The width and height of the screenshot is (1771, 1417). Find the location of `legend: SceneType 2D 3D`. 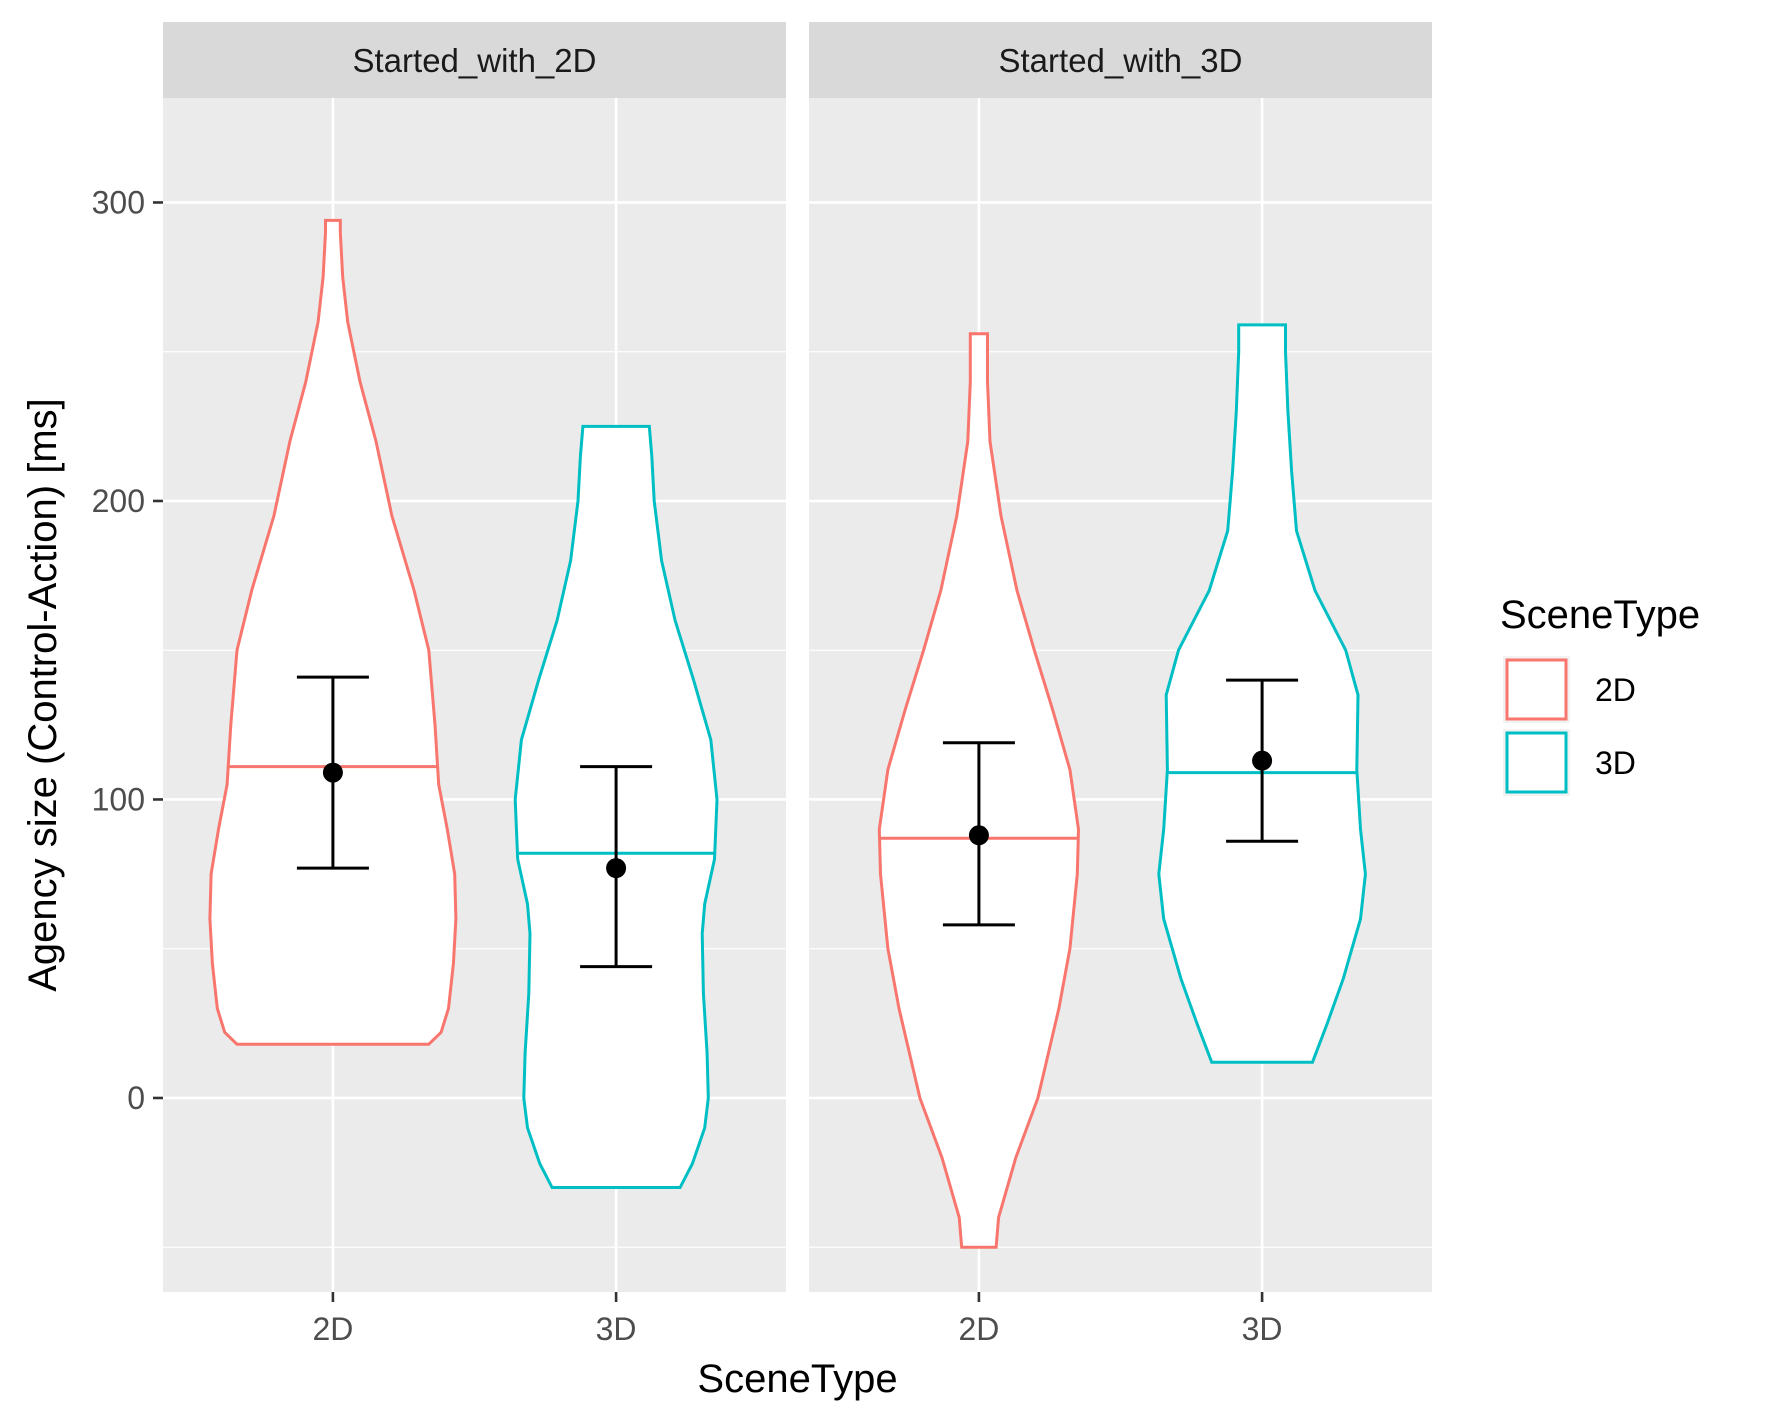

legend: SceneType 2D 3D is located at coordinates (1600, 694).